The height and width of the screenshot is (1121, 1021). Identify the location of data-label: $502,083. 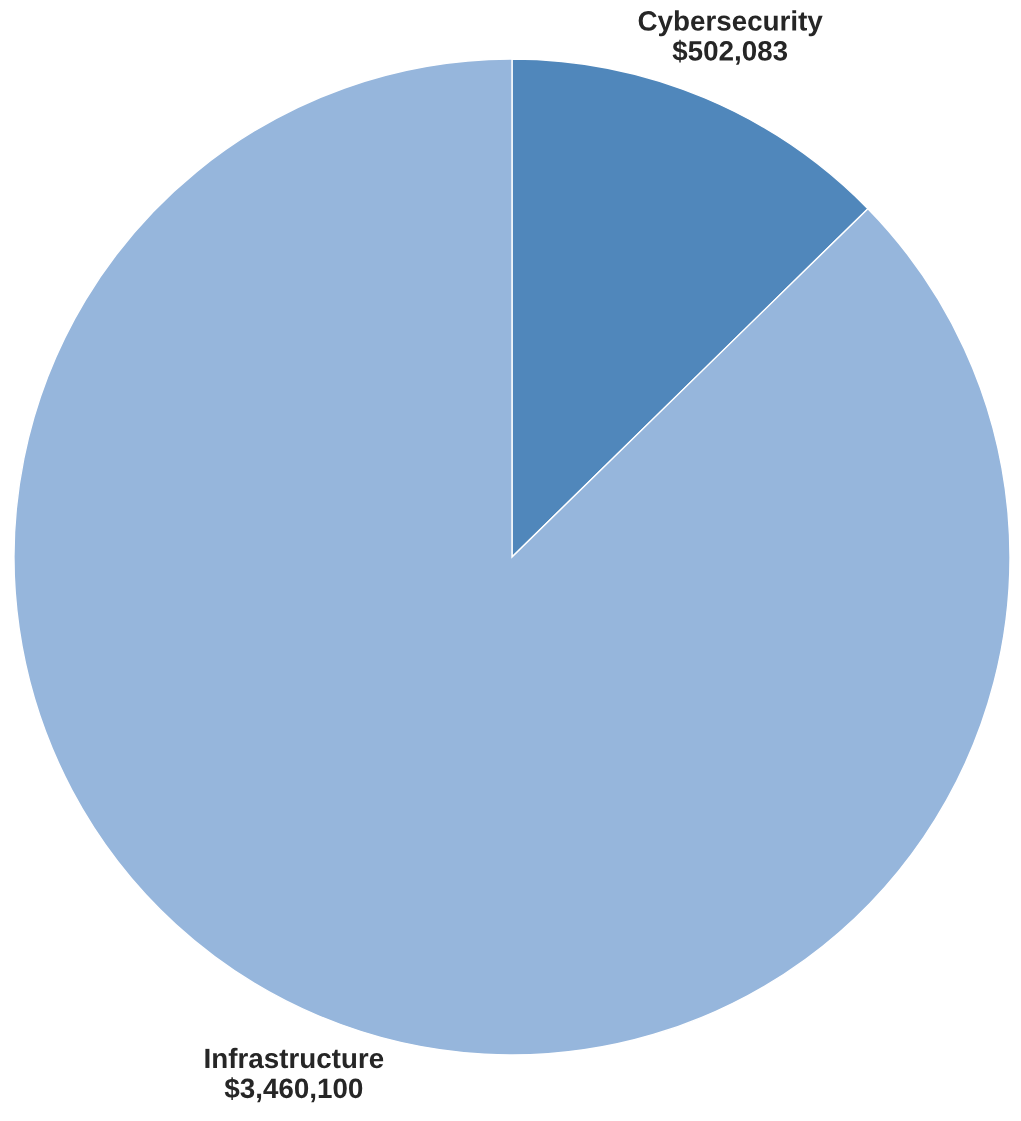
(730, 52).